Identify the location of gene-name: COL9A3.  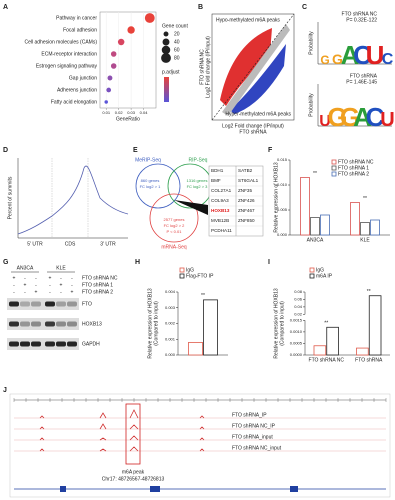
(220, 200).